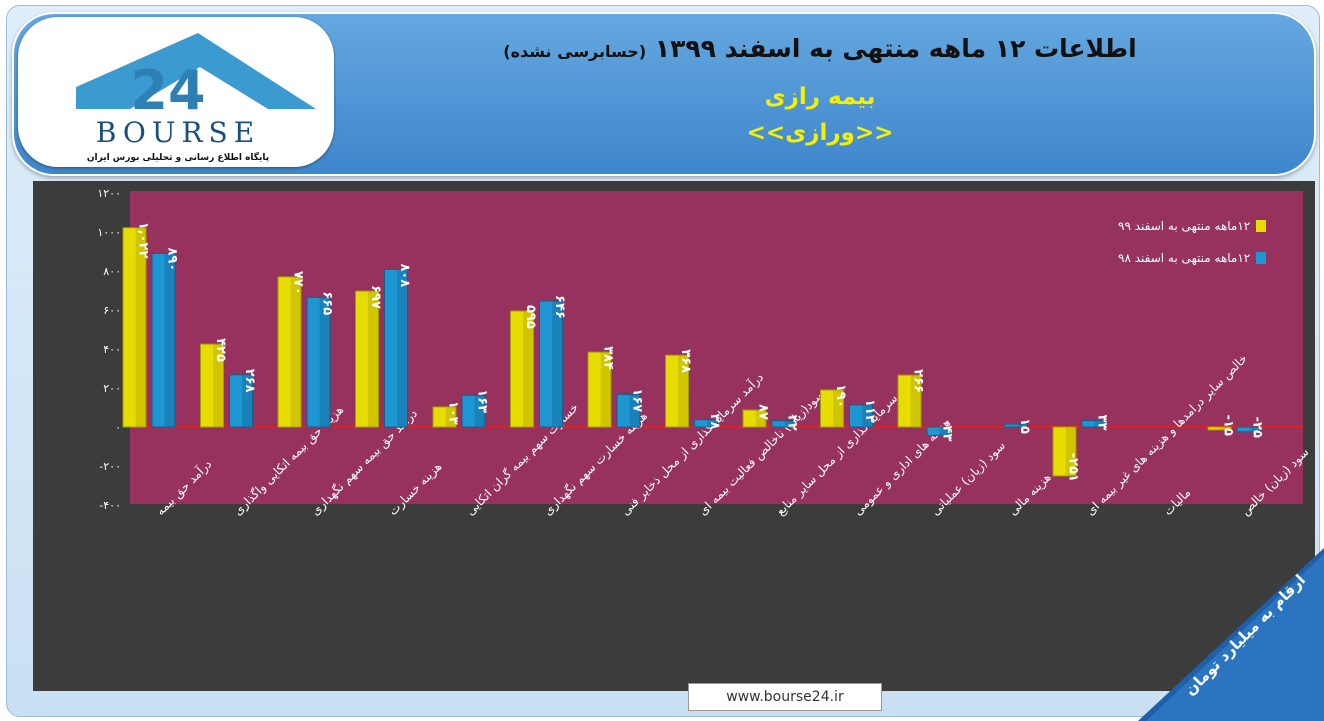  What do you see at coordinates (685, 361) in the screenshot?
I see `data-label: ۳۶۸` at bounding box center [685, 361].